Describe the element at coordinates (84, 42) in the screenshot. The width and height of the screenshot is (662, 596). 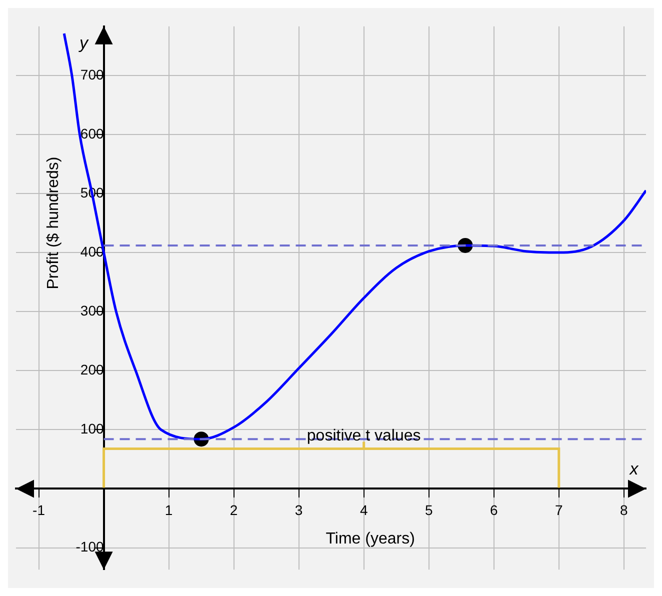
I see `annotation: y` at that location.